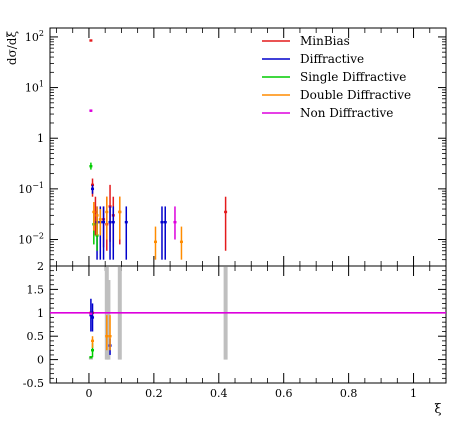 This screenshot has width=461, height=422. Describe the element at coordinates (40, 266) in the screenshot. I see `ratio-y-tick-label: 2` at that location.